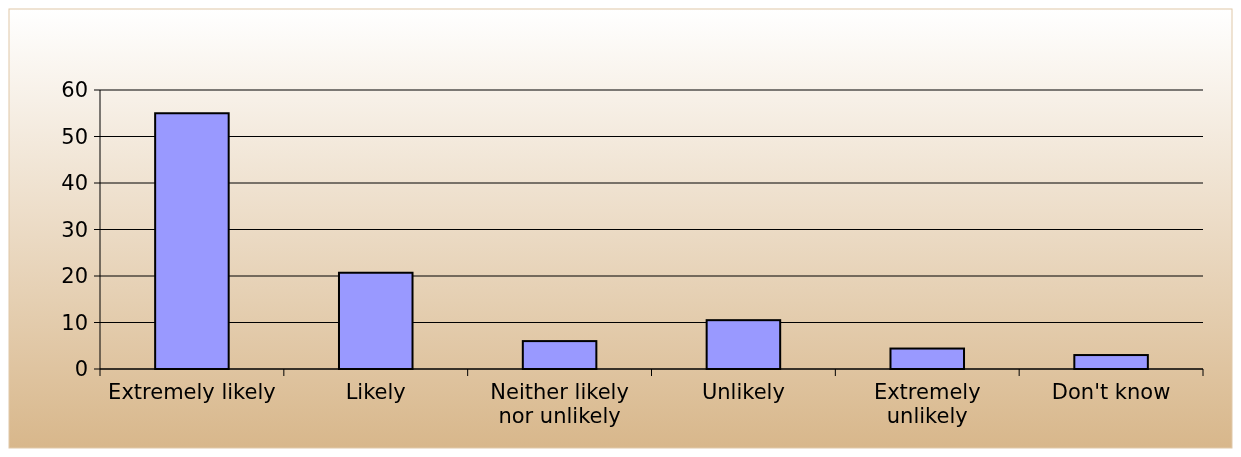 This screenshot has width=1241, height=457. What do you see at coordinates (74, 183) in the screenshot?
I see `y-tick-label: 40` at bounding box center [74, 183].